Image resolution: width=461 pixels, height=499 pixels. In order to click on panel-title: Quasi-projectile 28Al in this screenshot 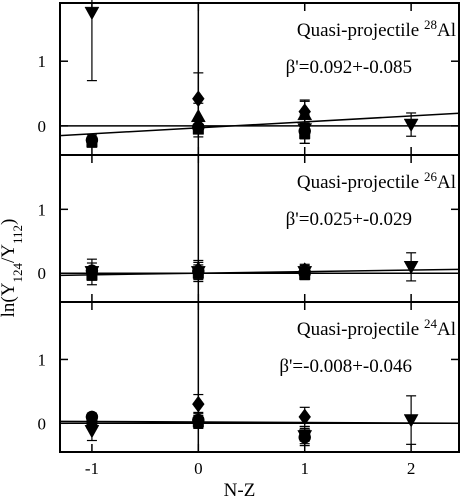, I will do `click(376, 29)`.